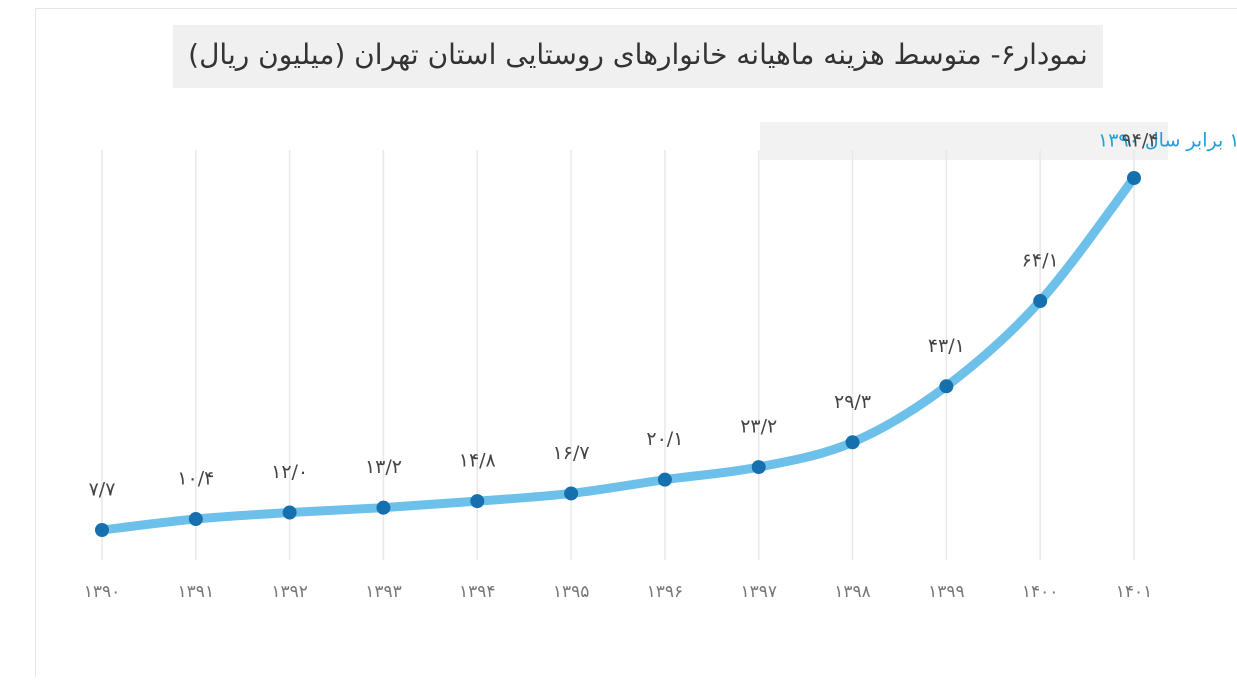  Describe the element at coordinates (758, 427) in the screenshot. I see `data-label: ۲۳/۲` at that location.